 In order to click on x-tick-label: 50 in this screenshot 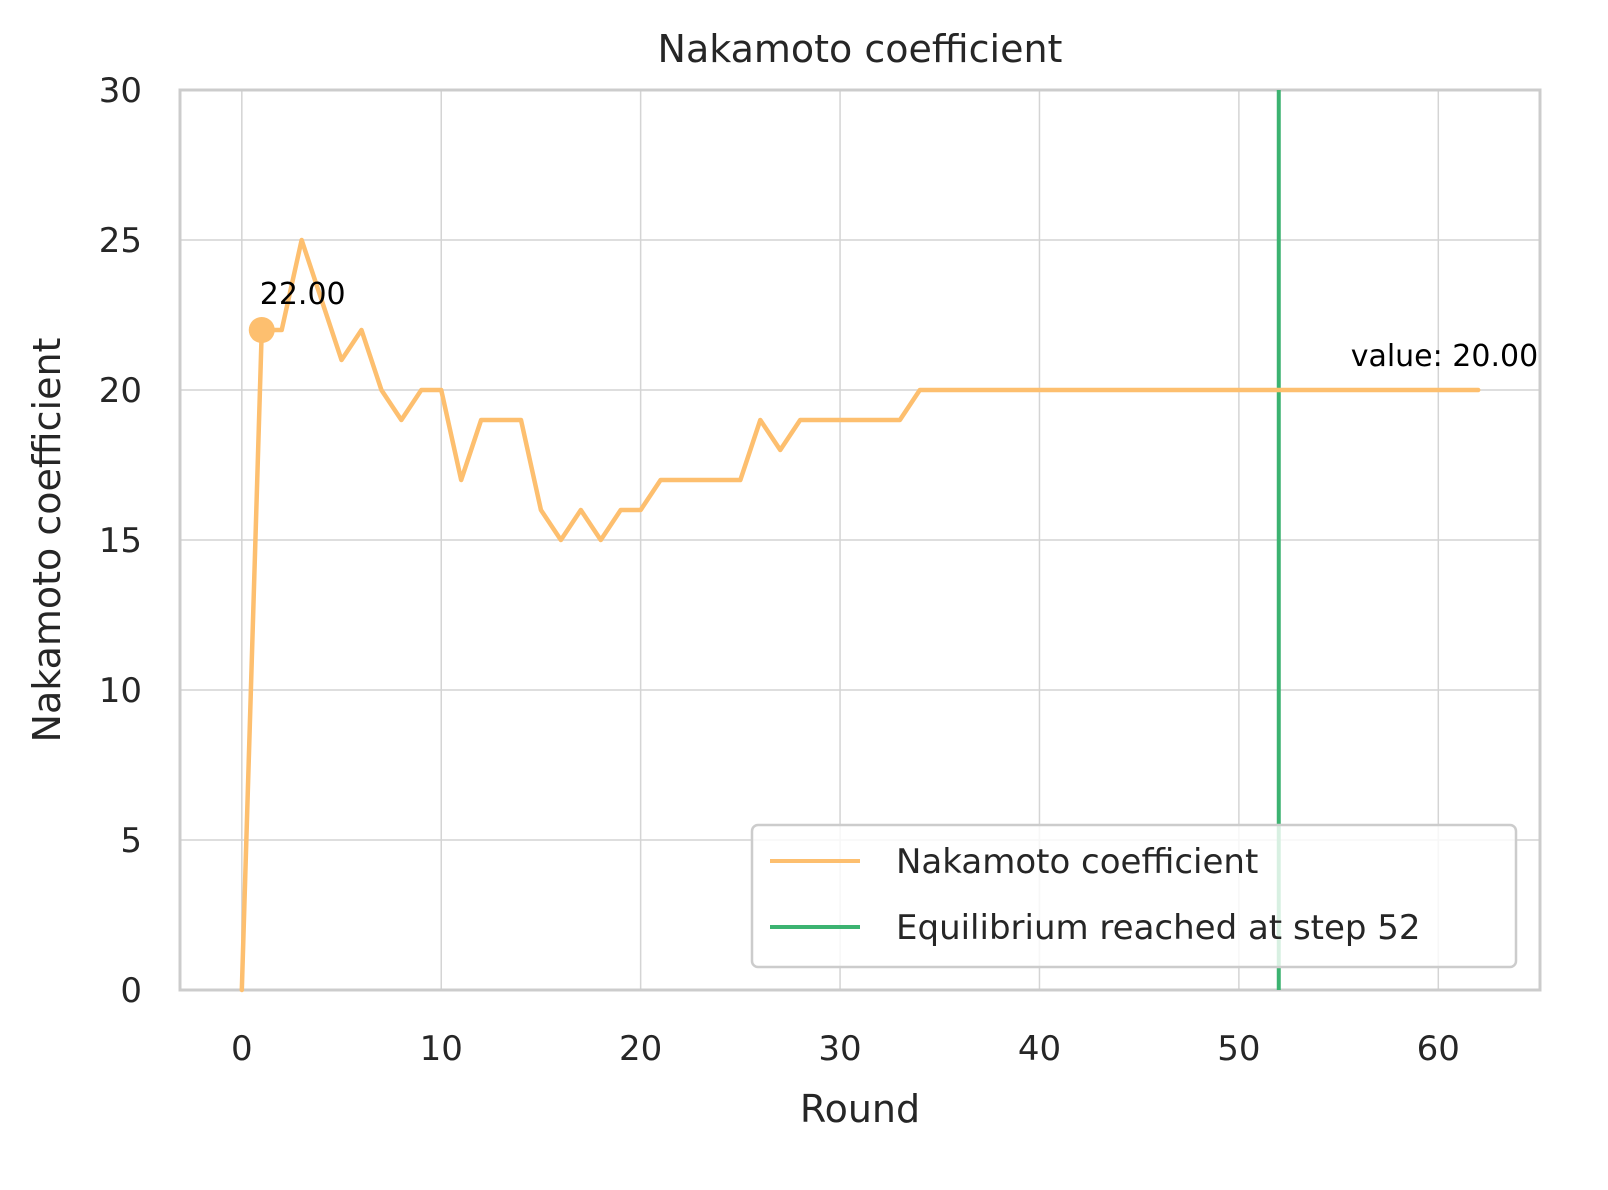, I will do `click(1238, 1049)`.